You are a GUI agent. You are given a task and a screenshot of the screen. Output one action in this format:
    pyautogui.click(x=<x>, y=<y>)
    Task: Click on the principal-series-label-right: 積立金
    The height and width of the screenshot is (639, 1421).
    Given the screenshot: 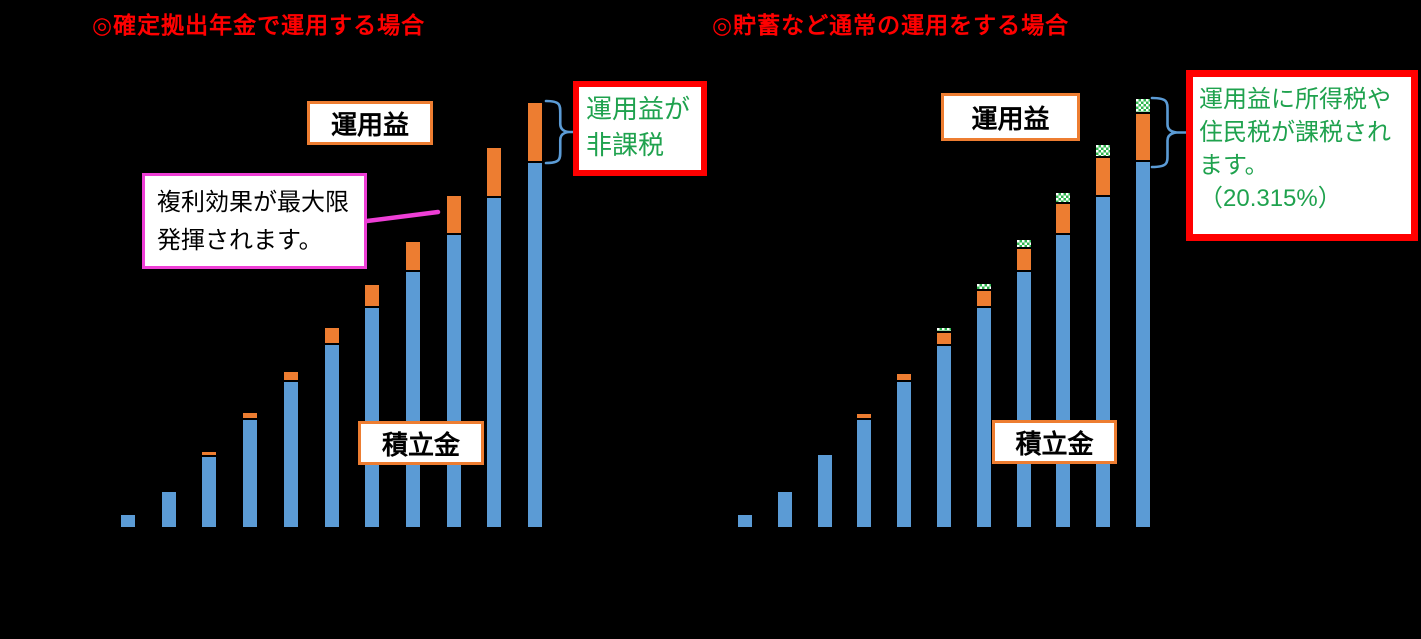 What is the action you would take?
    pyautogui.click(x=1054, y=442)
    